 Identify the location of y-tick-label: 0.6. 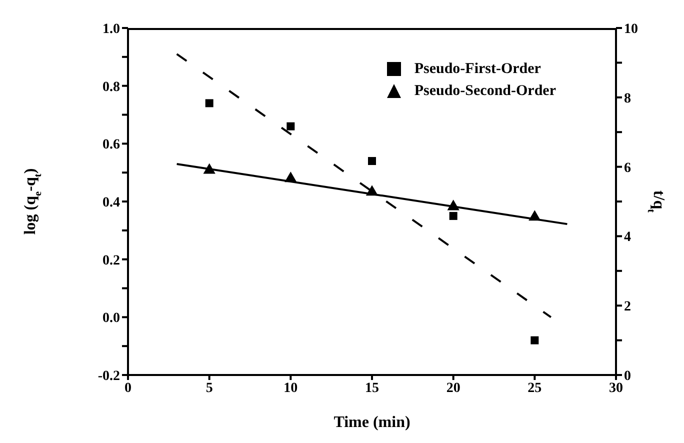
(111, 145).